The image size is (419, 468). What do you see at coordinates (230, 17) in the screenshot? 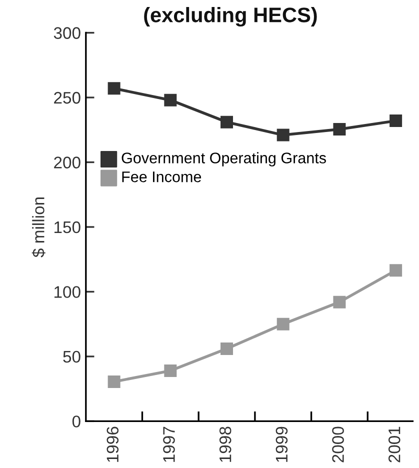
I see `chart-title: (excluding HECS)` at bounding box center [230, 17].